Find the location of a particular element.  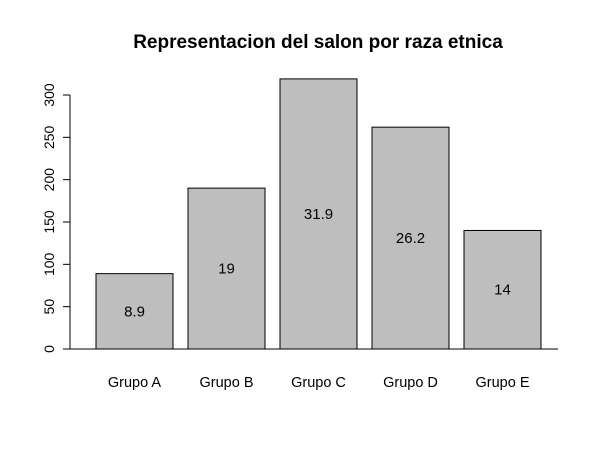

bar-data-label: 26.2 is located at coordinates (410, 238).